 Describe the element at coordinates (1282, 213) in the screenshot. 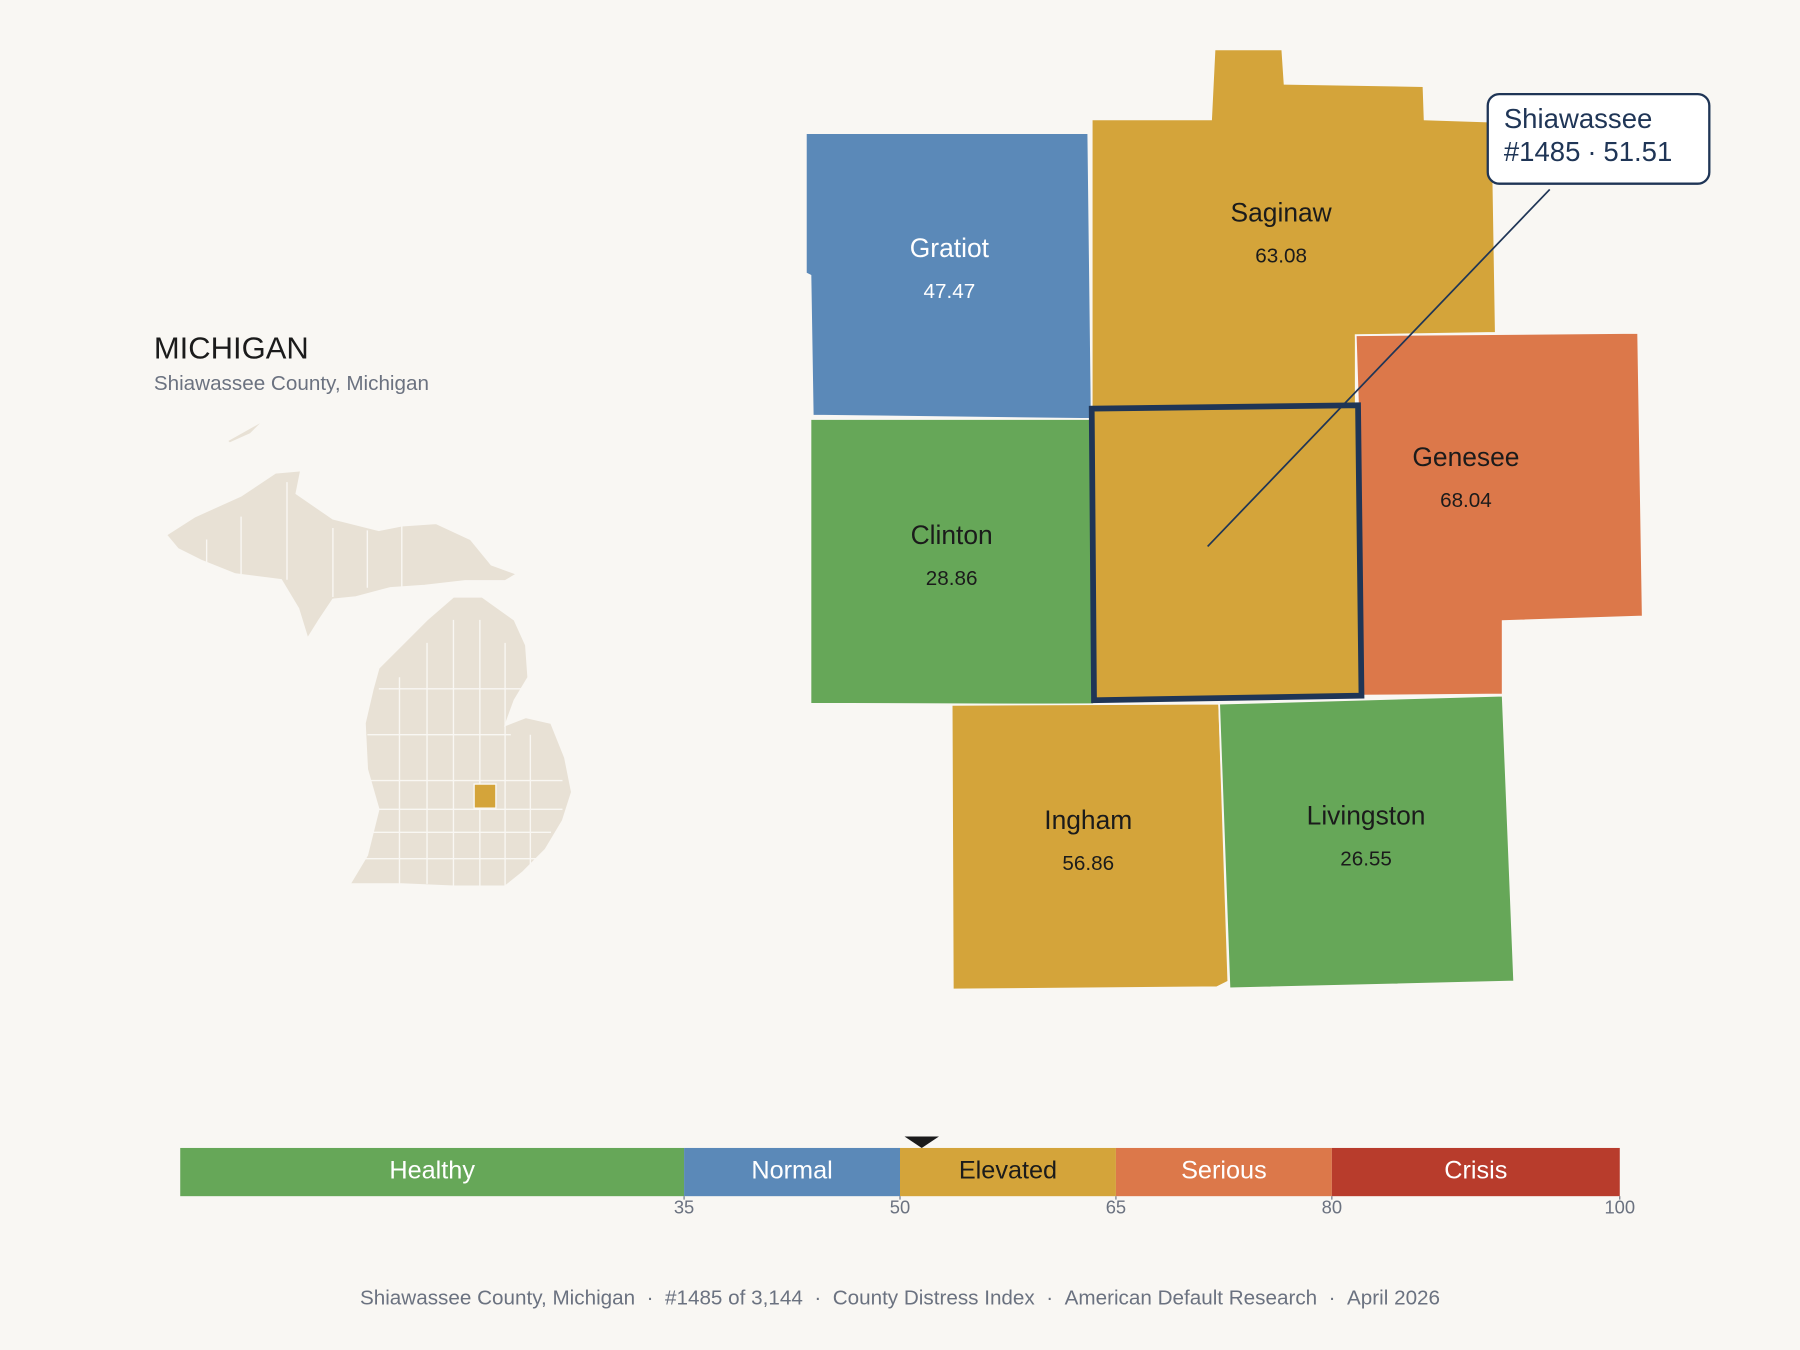

I see `county-name: Saginaw` at that location.